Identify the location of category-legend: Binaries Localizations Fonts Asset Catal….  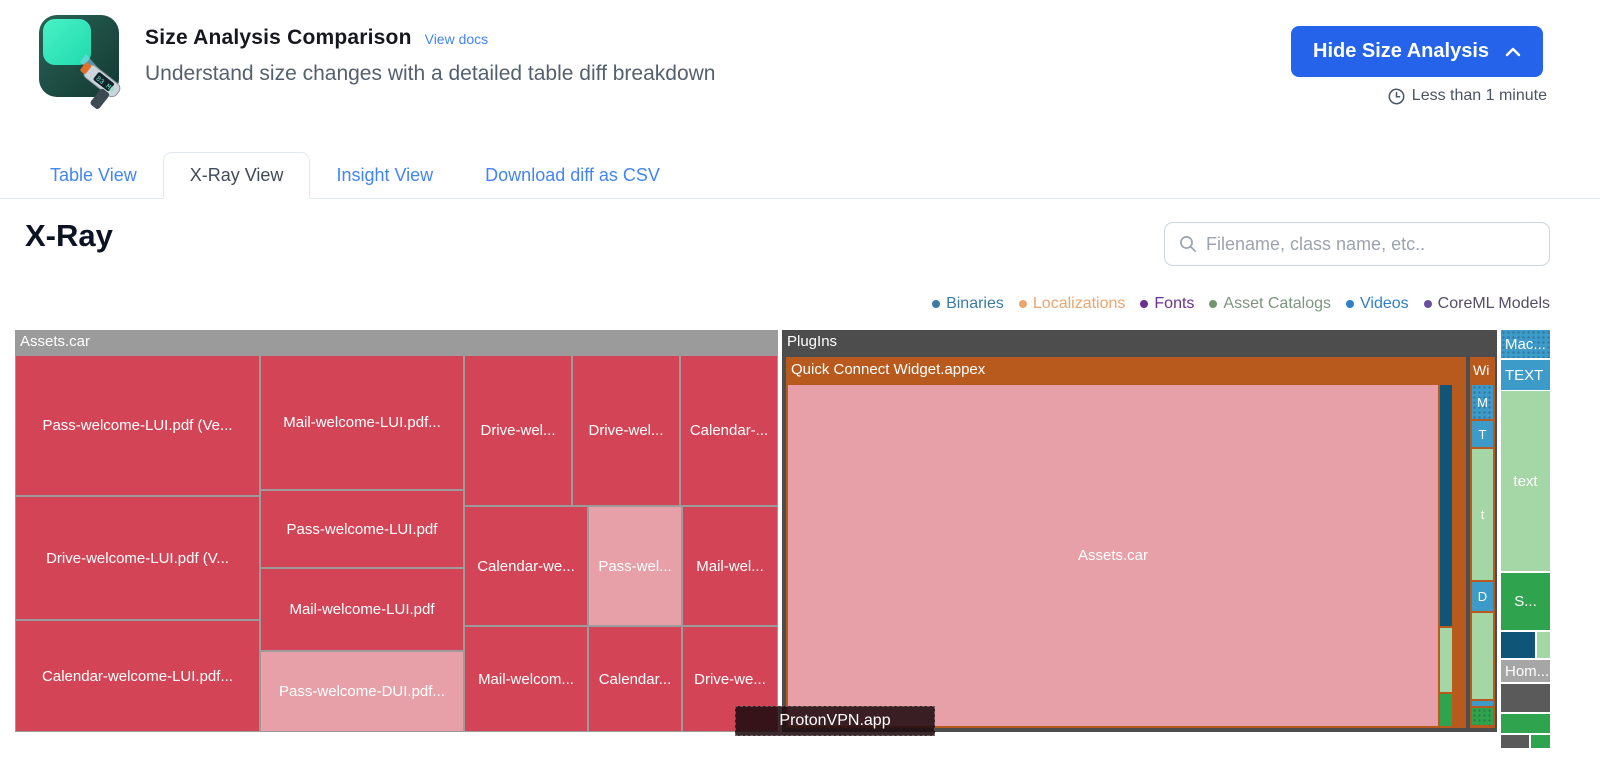
(1241, 304).